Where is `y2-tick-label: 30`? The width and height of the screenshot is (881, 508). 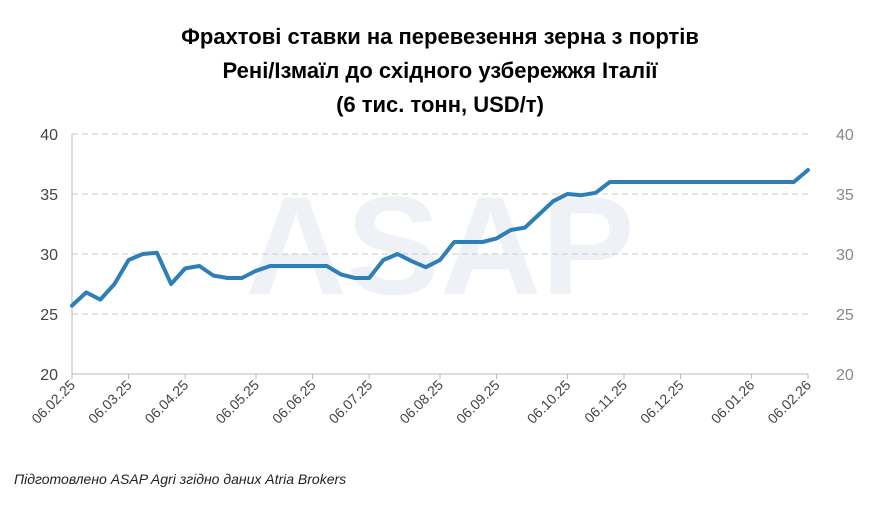
y2-tick-label: 30 is located at coordinates (845, 255).